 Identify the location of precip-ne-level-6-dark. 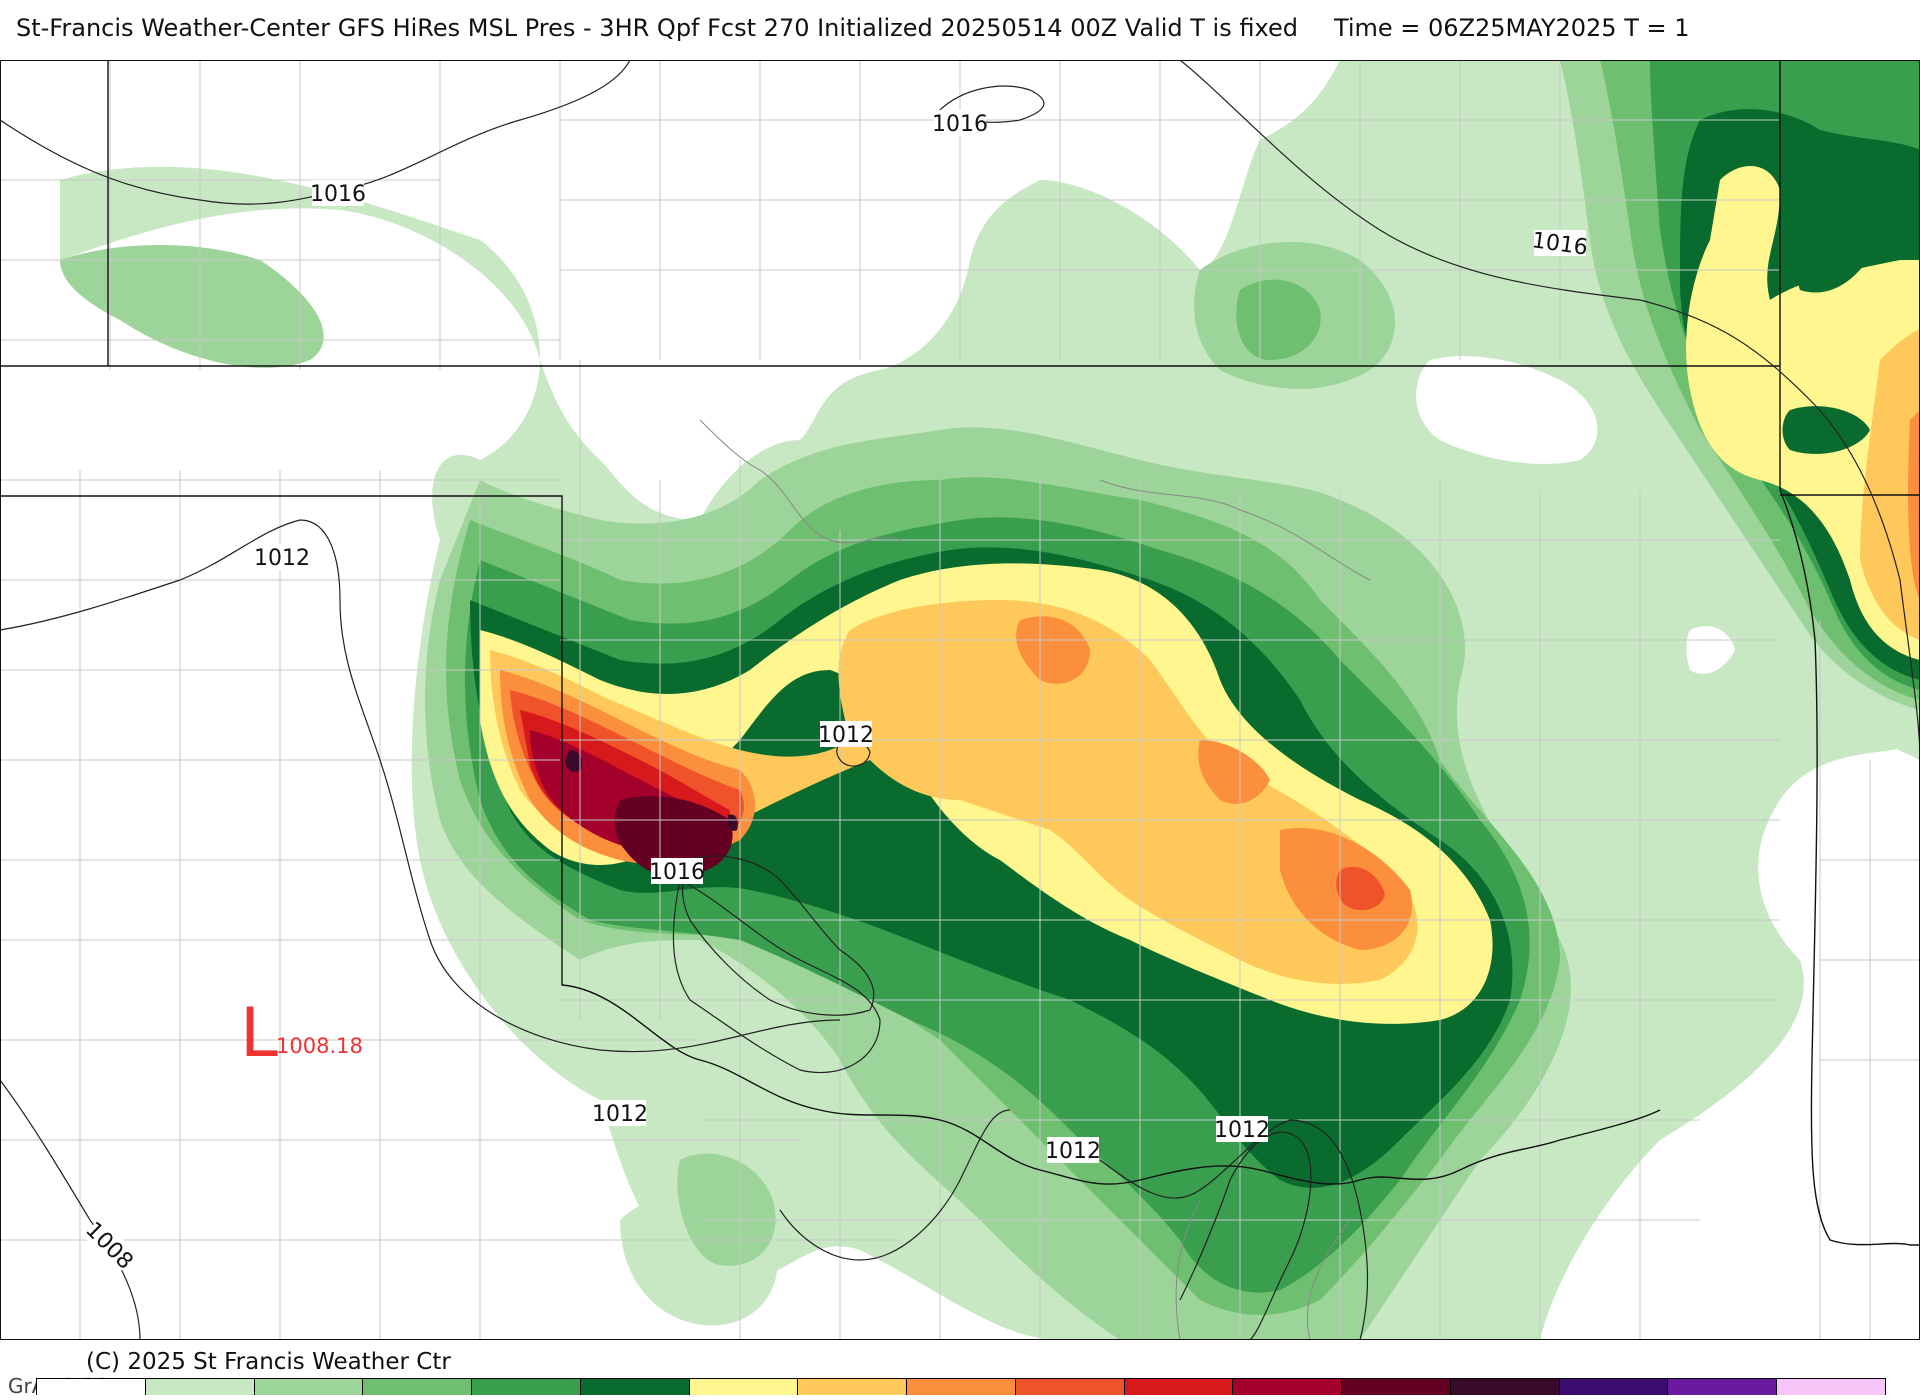
(1826, 430).